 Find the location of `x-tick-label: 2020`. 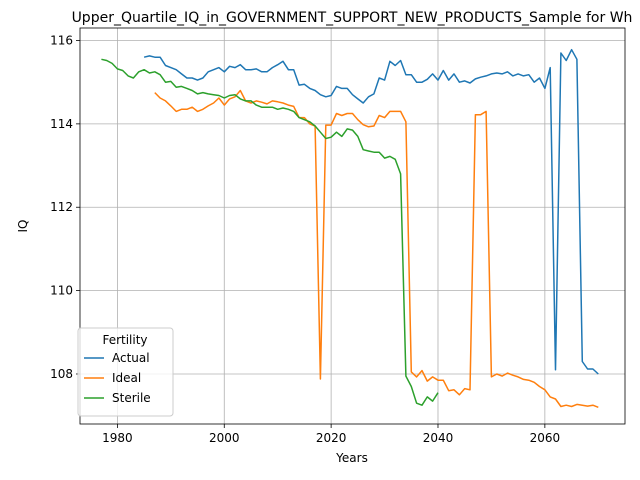

x-tick-label: 2020 is located at coordinates (331, 438).